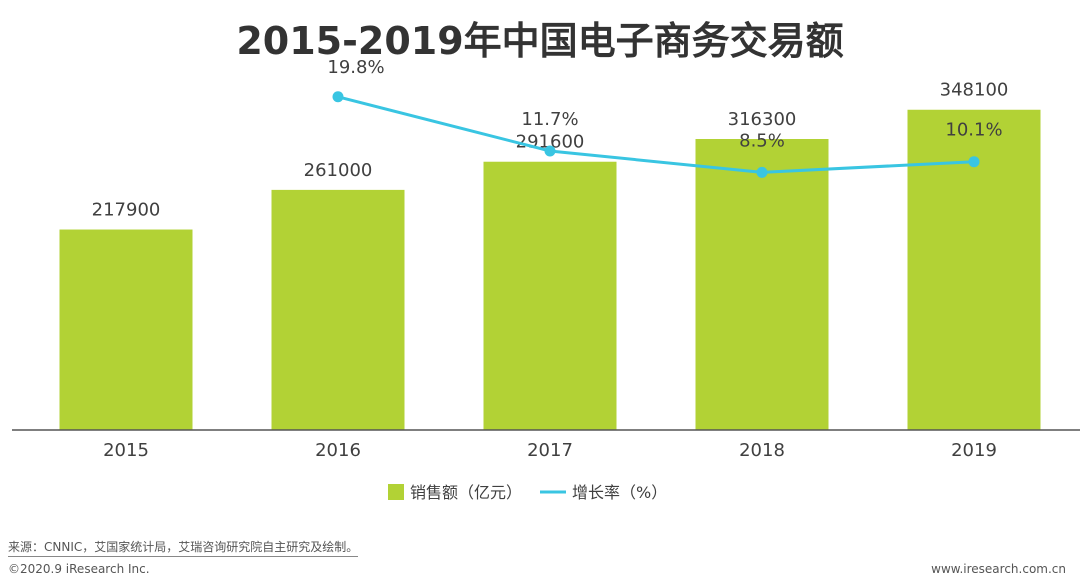  What do you see at coordinates (973, 130) in the screenshot?
I see `growth-label-2019: 10.1%` at bounding box center [973, 130].